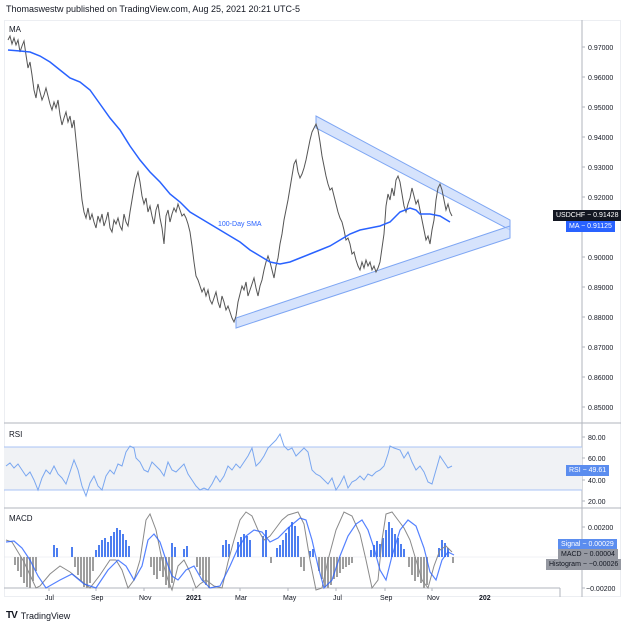  I want to click on svg-text: 0.00200, so click(600, 528).